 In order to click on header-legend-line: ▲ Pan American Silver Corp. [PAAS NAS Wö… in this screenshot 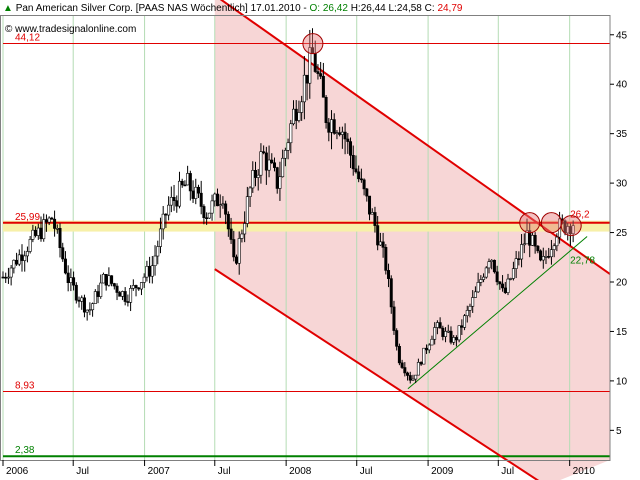, I will do `click(233, 8)`.